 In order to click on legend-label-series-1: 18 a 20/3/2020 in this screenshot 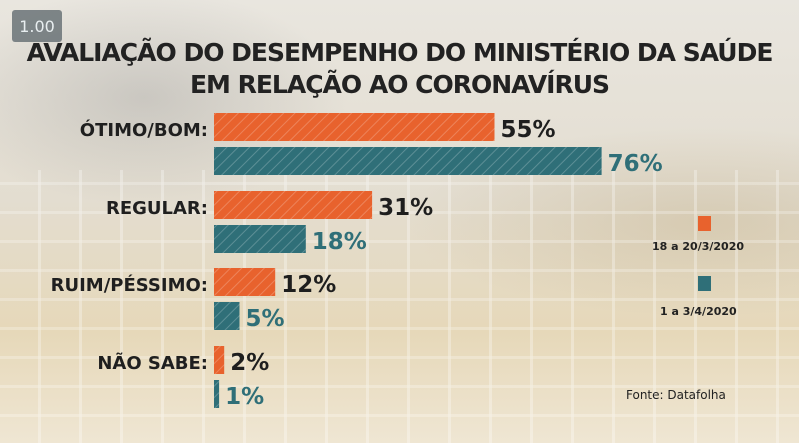, I will do `click(698, 246)`.